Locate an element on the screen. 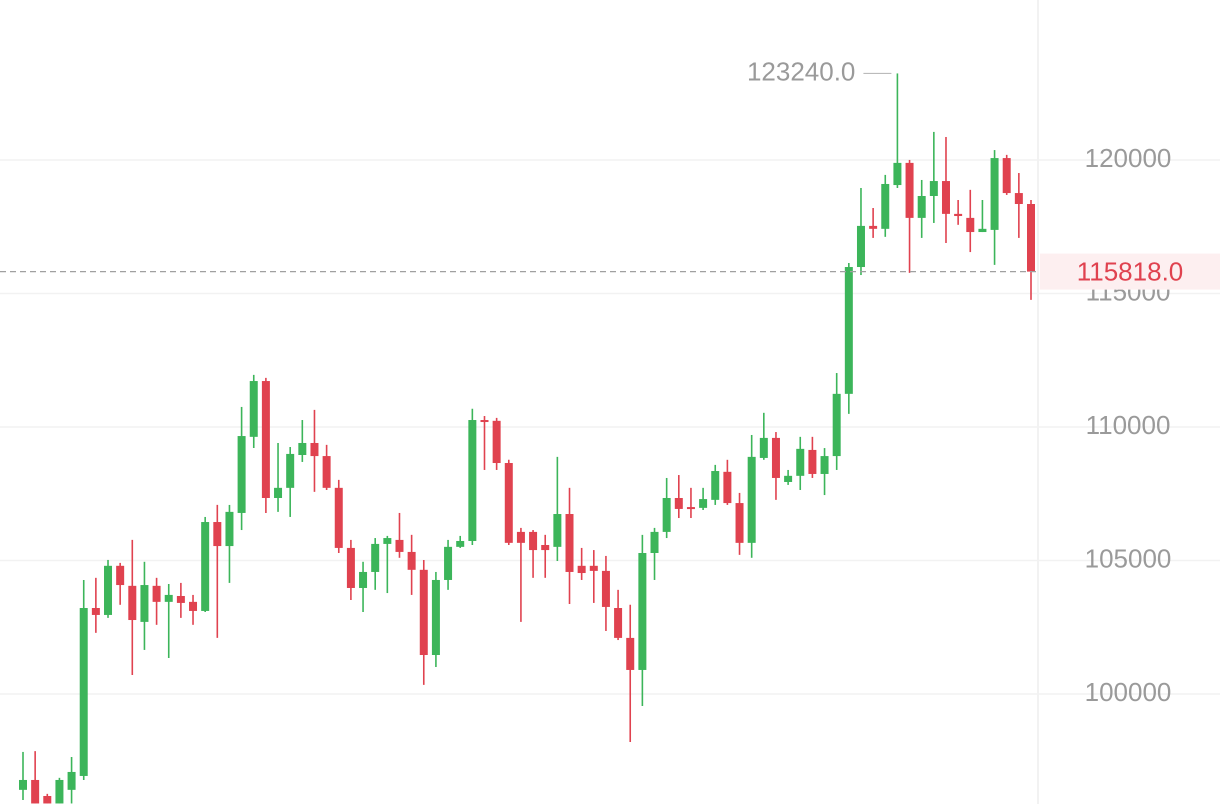 This screenshot has width=1220, height=804. y-tick-label: 110000 is located at coordinates (1128, 425).